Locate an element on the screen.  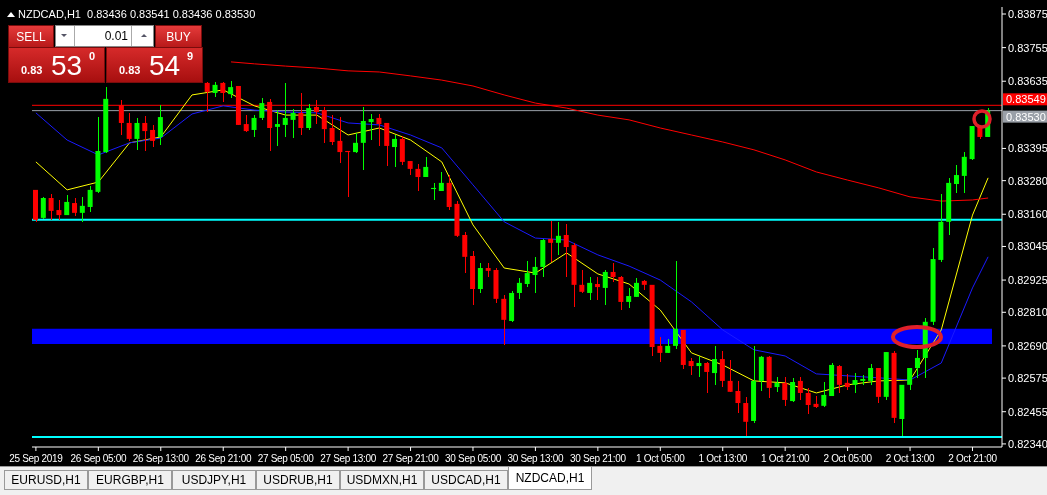
x-tick-label: 27 Sep 13:00 is located at coordinates (348, 458).